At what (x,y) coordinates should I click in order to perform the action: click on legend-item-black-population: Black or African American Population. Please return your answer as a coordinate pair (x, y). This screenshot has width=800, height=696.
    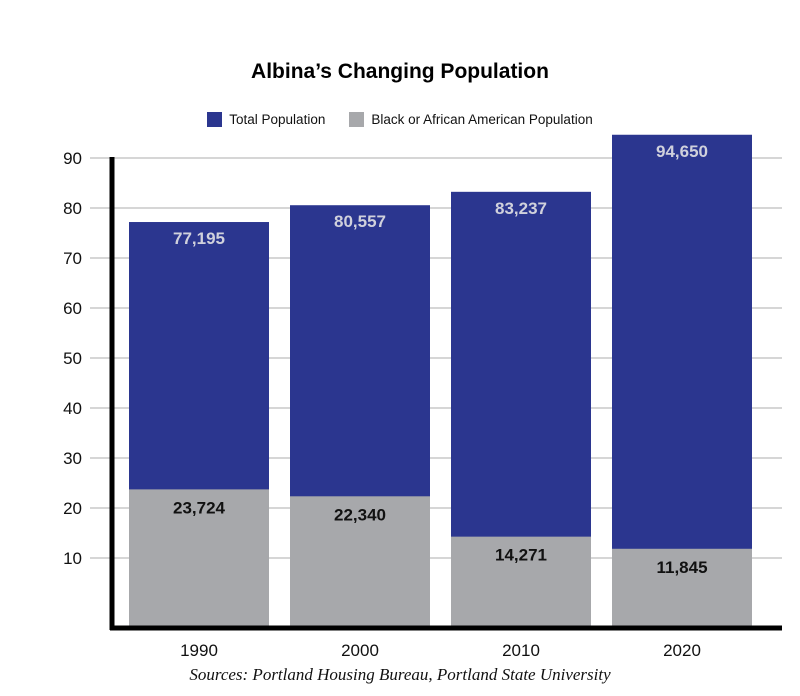
    Looking at the image, I should click on (471, 119).